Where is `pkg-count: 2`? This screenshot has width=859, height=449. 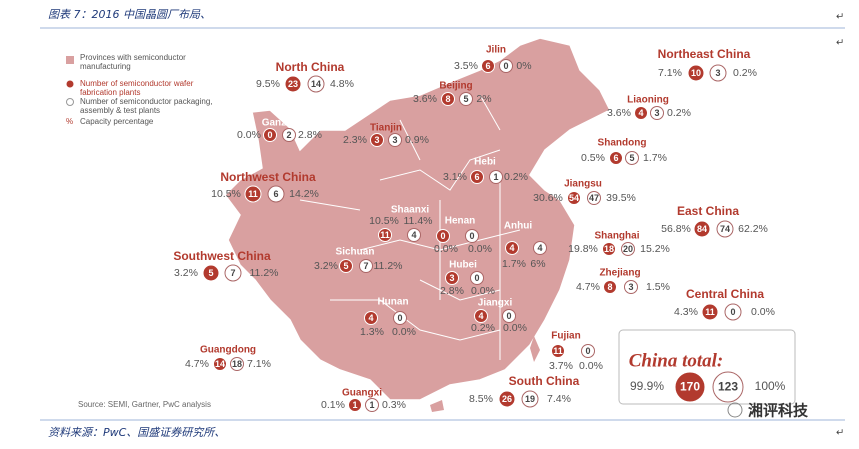
pkg-count: 2 is located at coordinates (288, 135).